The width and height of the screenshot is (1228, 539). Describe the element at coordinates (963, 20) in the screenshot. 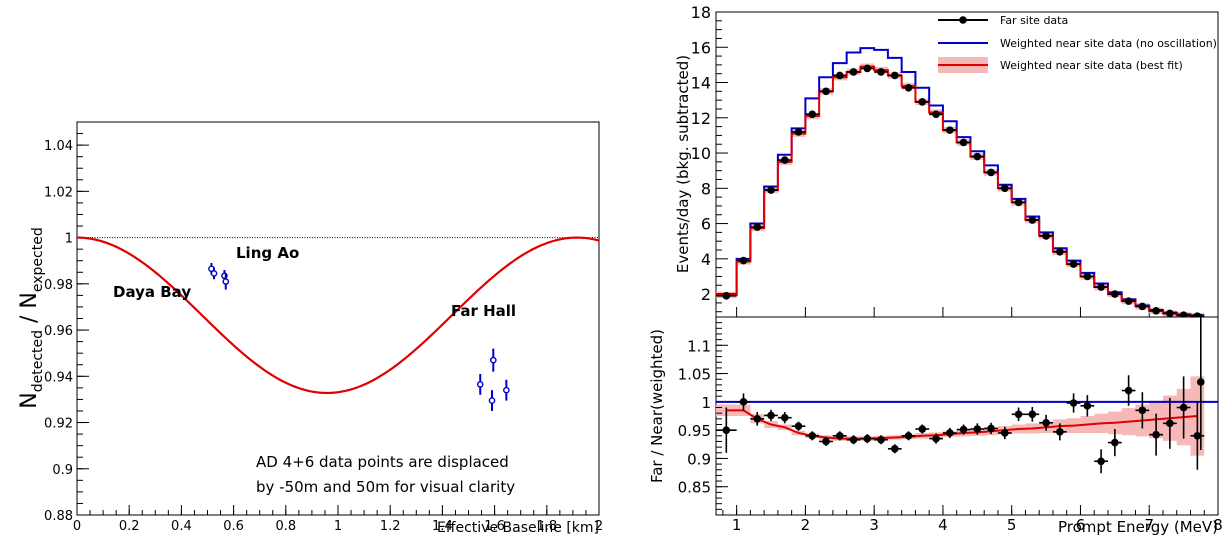

I see `legend-far-marker` at that location.